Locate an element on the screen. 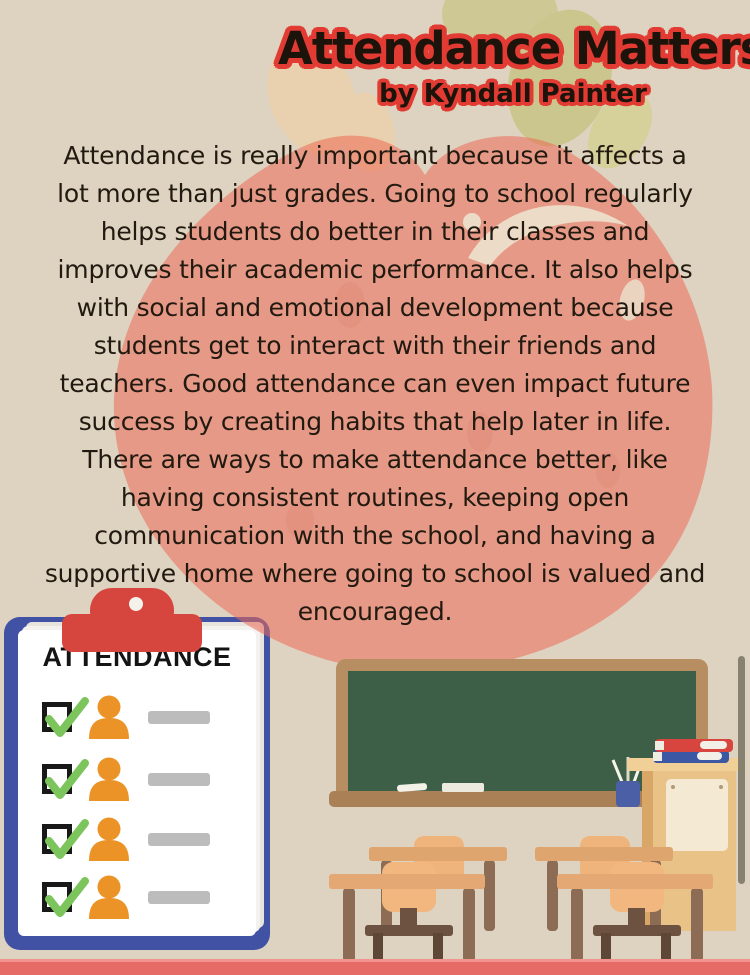  poster-byline: by Kyndall Painter is located at coordinates (513, 94).